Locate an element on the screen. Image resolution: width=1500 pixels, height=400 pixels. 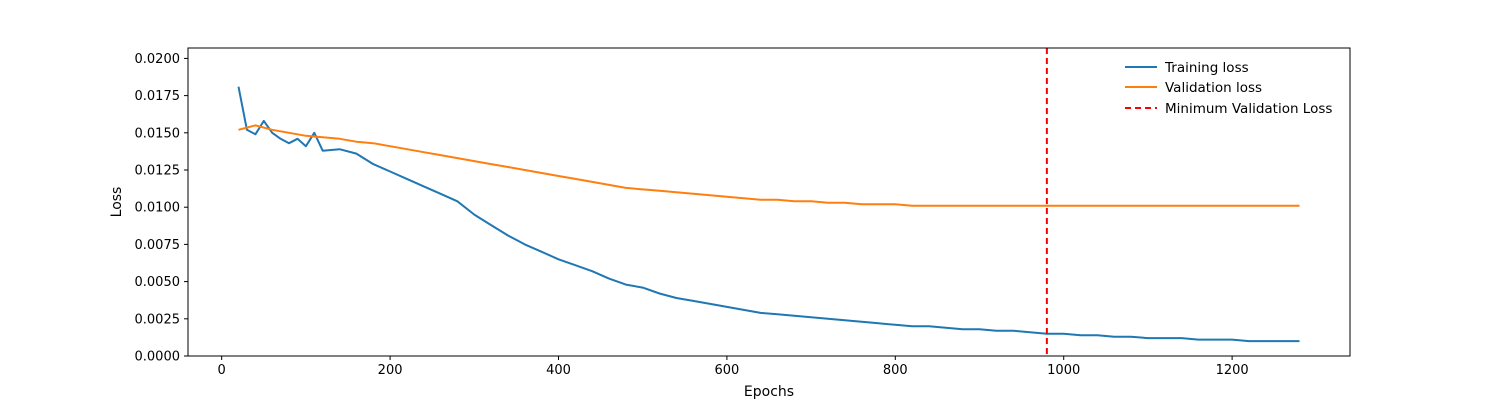
y-tick-label: 0.0100 is located at coordinates (158, 208).